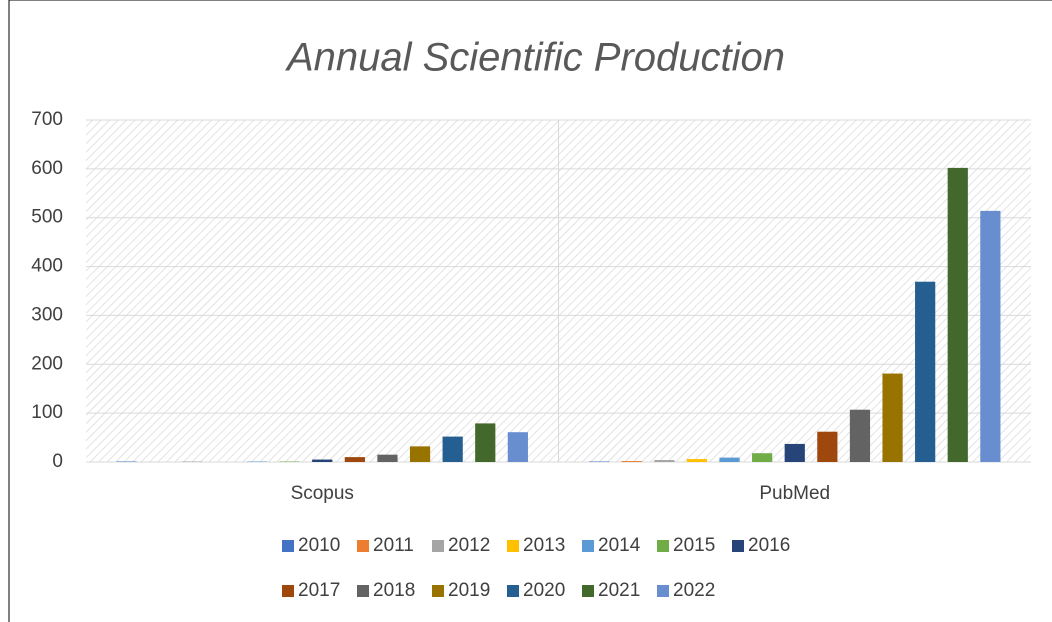 Image resolution: width=1052 pixels, height=622 pixels. I want to click on legend-label: 2020, so click(544, 590).